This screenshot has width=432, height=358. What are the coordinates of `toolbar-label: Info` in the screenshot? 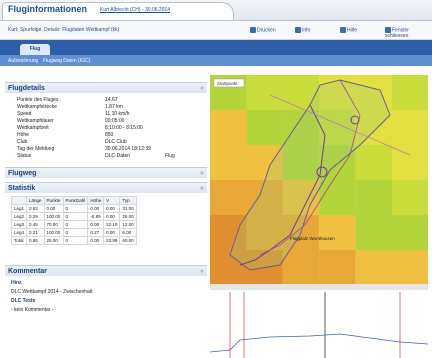 It's located at (306, 30).